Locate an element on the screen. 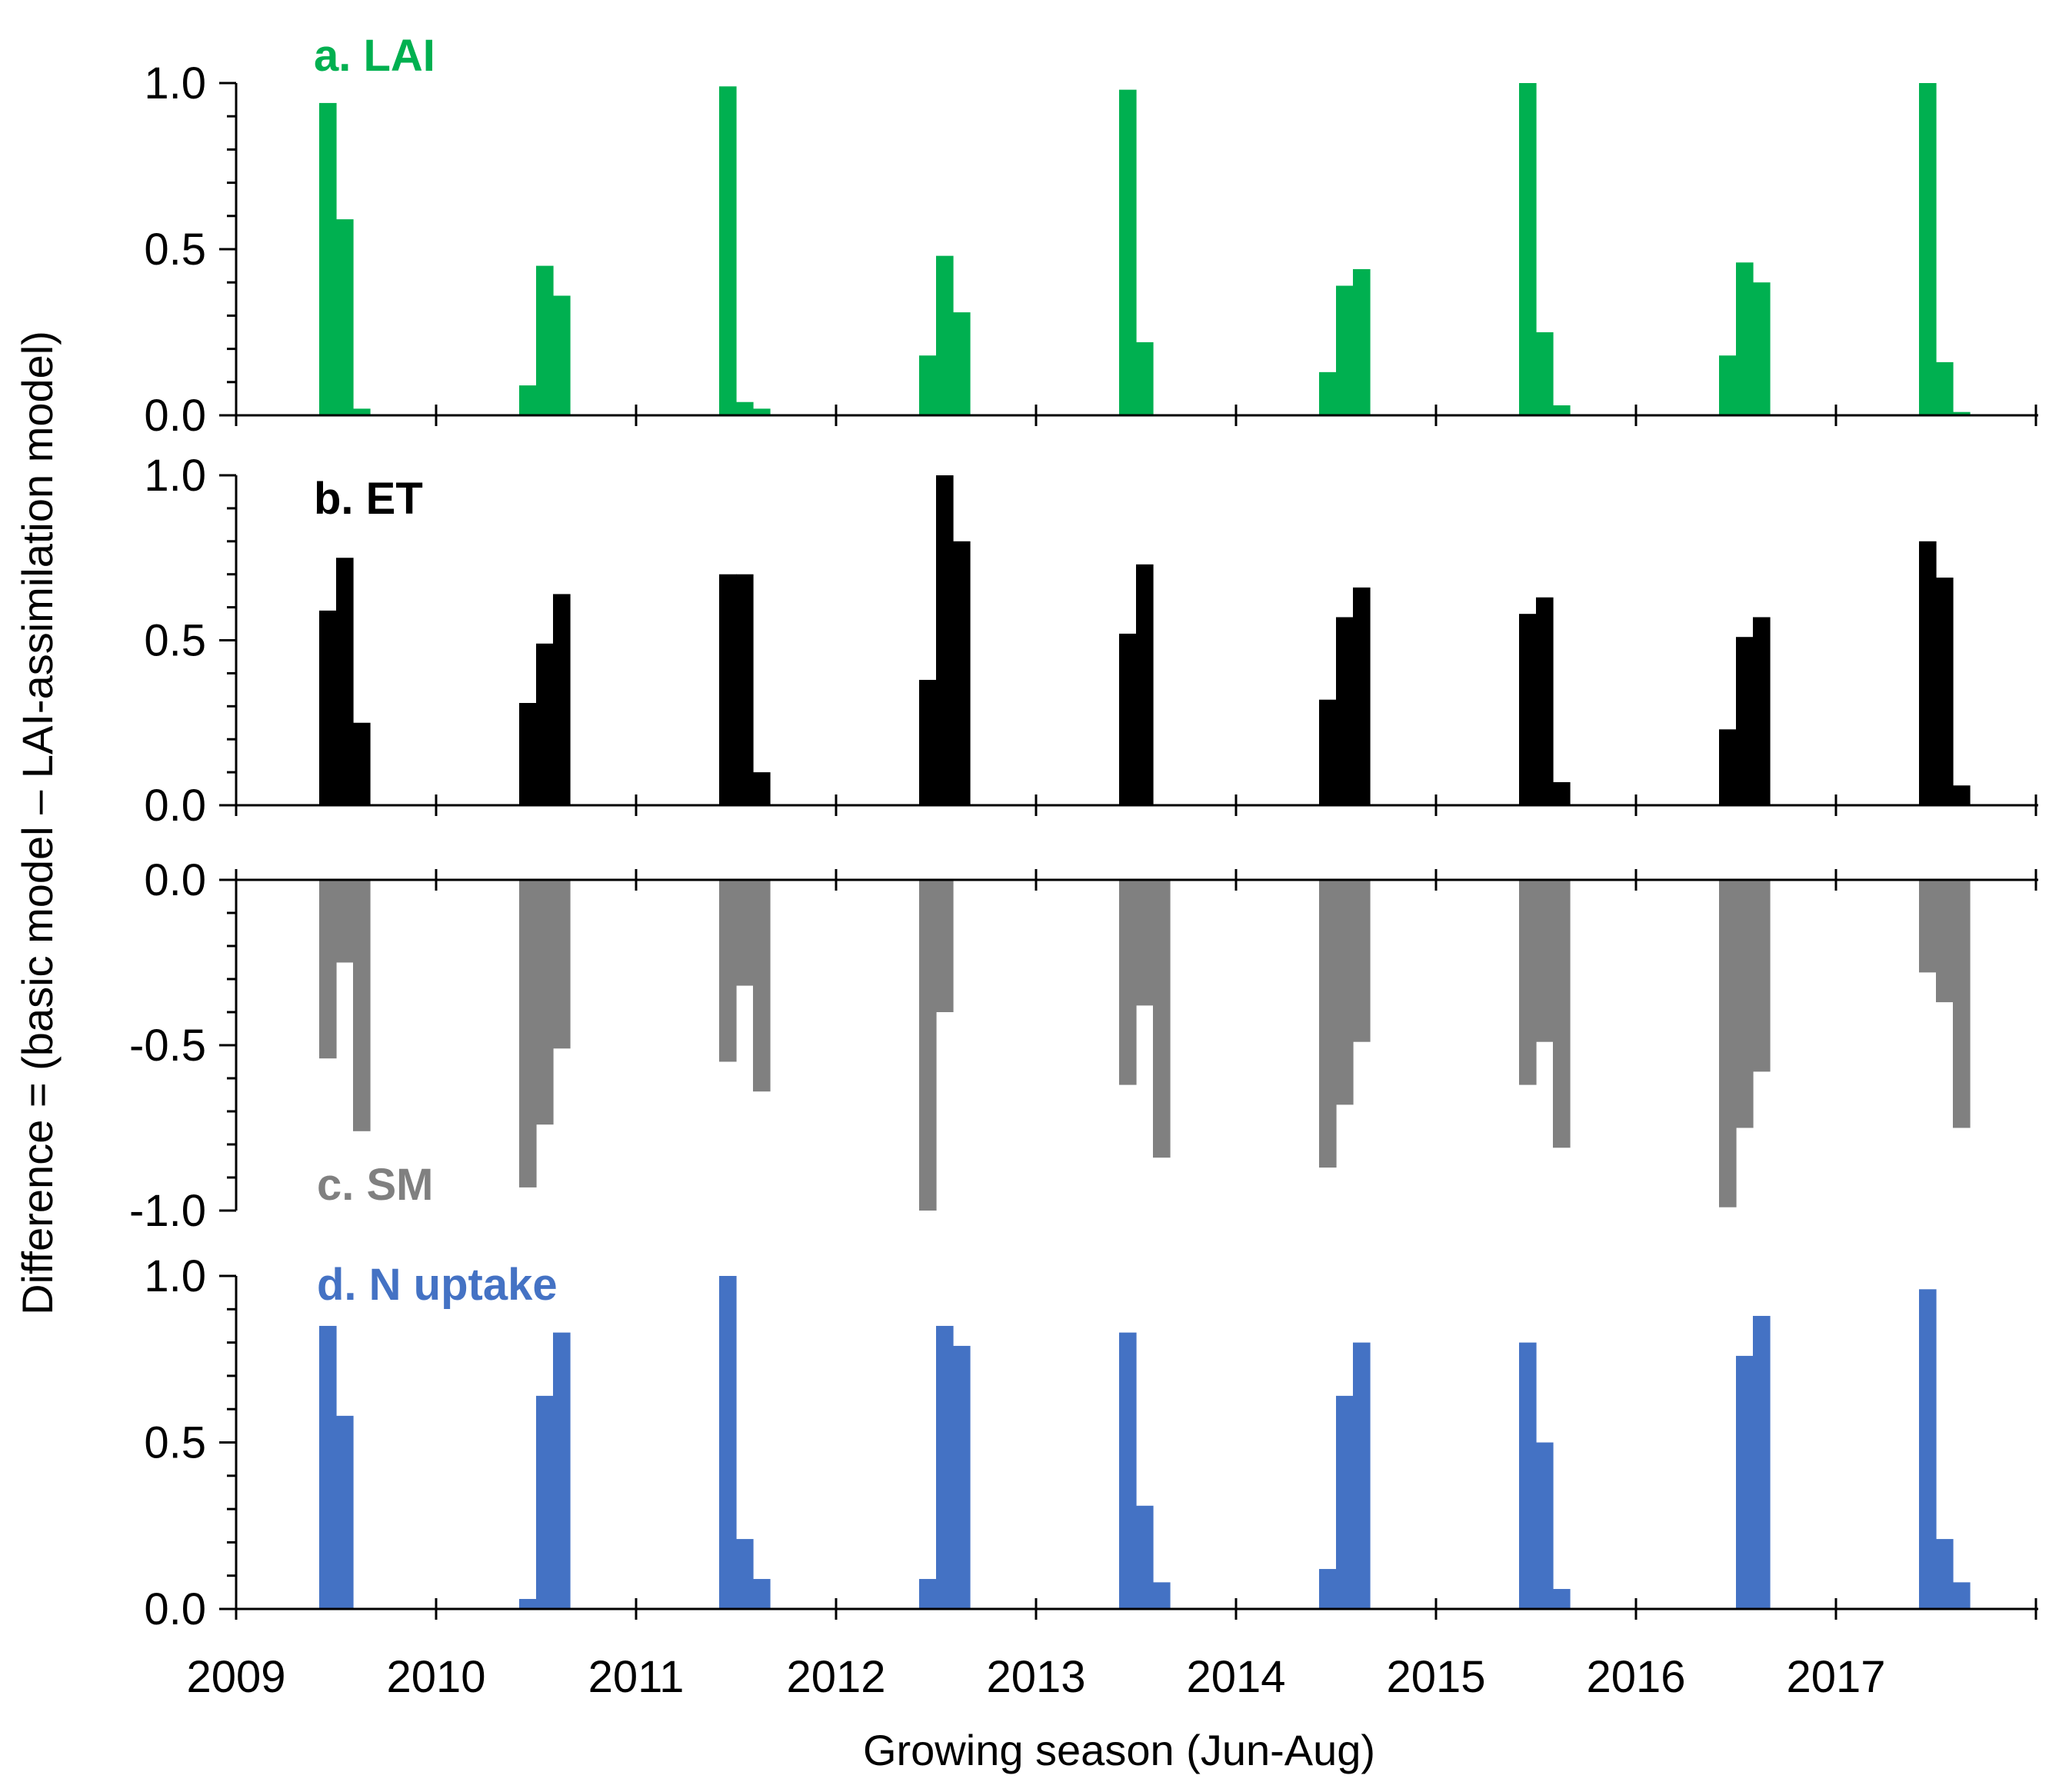 The image size is (2069, 1792). bar-lai-2009-jun is located at coordinates (328, 259).